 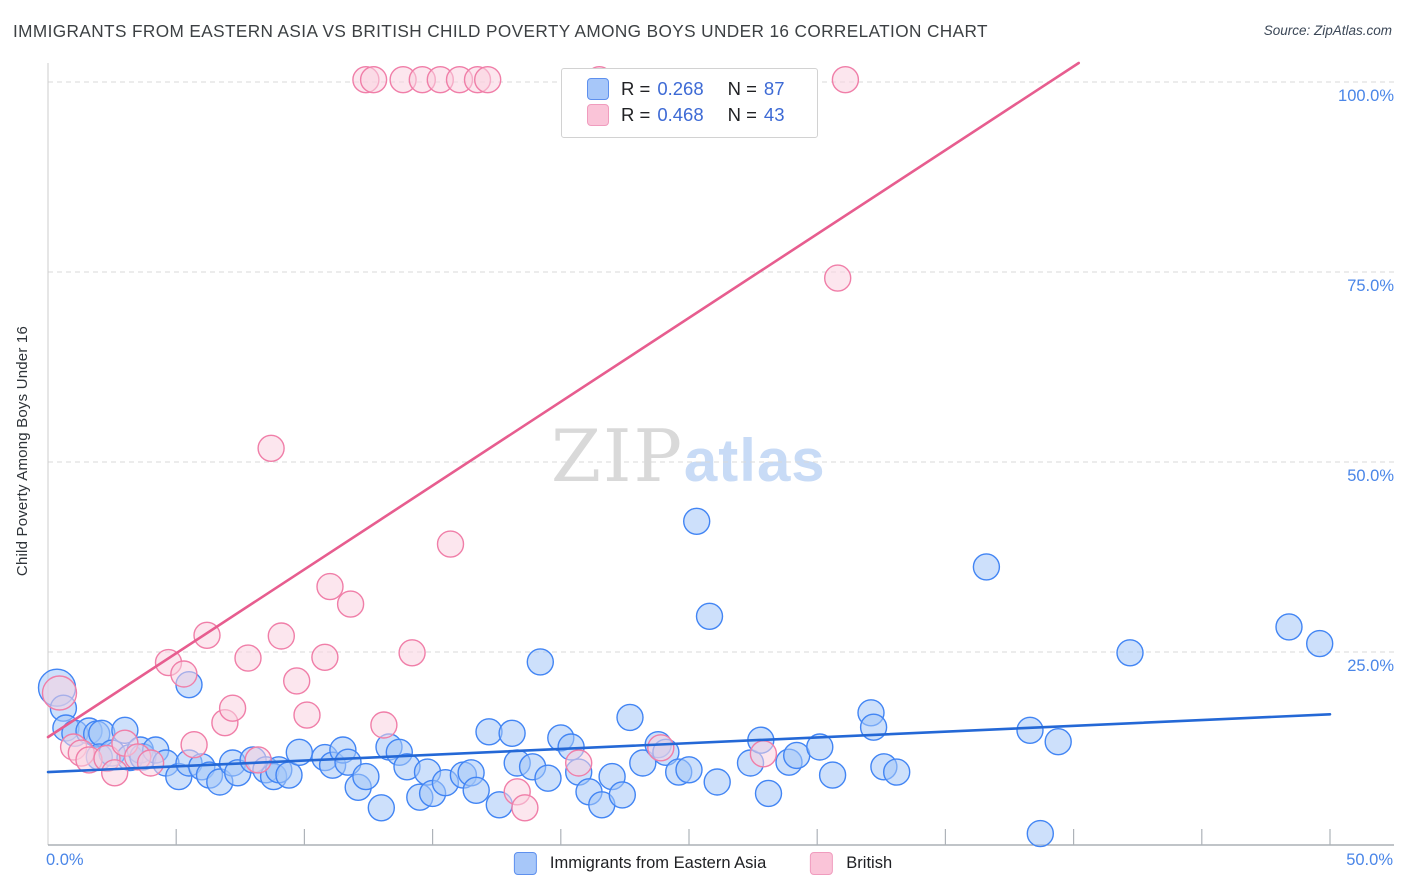 What do you see at coordinates (869, 863) in the screenshot?
I see `legend-label: British` at bounding box center [869, 863].